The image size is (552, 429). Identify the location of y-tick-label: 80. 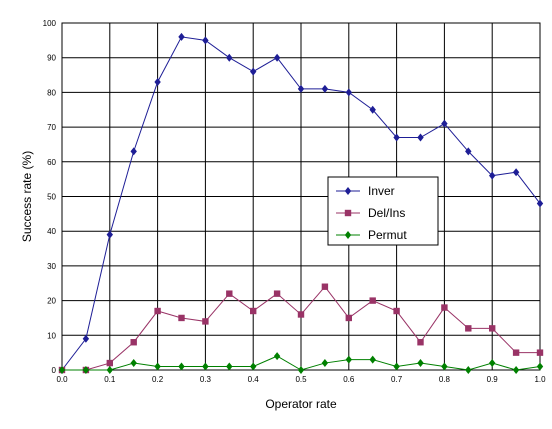
(51, 92).